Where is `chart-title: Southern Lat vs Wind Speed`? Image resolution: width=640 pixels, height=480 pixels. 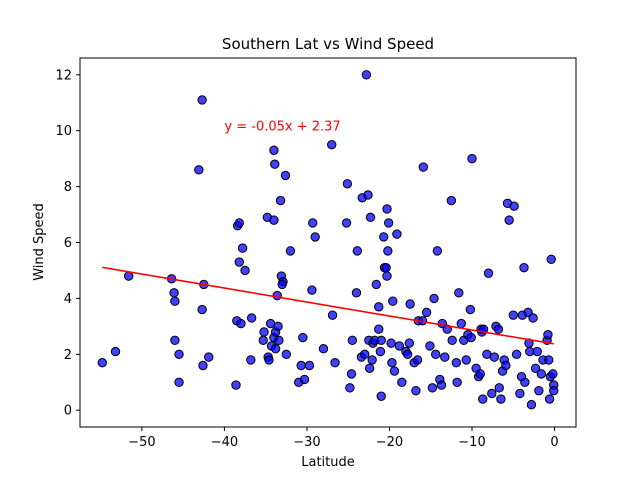
chart-title: Southern Lat vs Wind Speed is located at coordinates (328, 44).